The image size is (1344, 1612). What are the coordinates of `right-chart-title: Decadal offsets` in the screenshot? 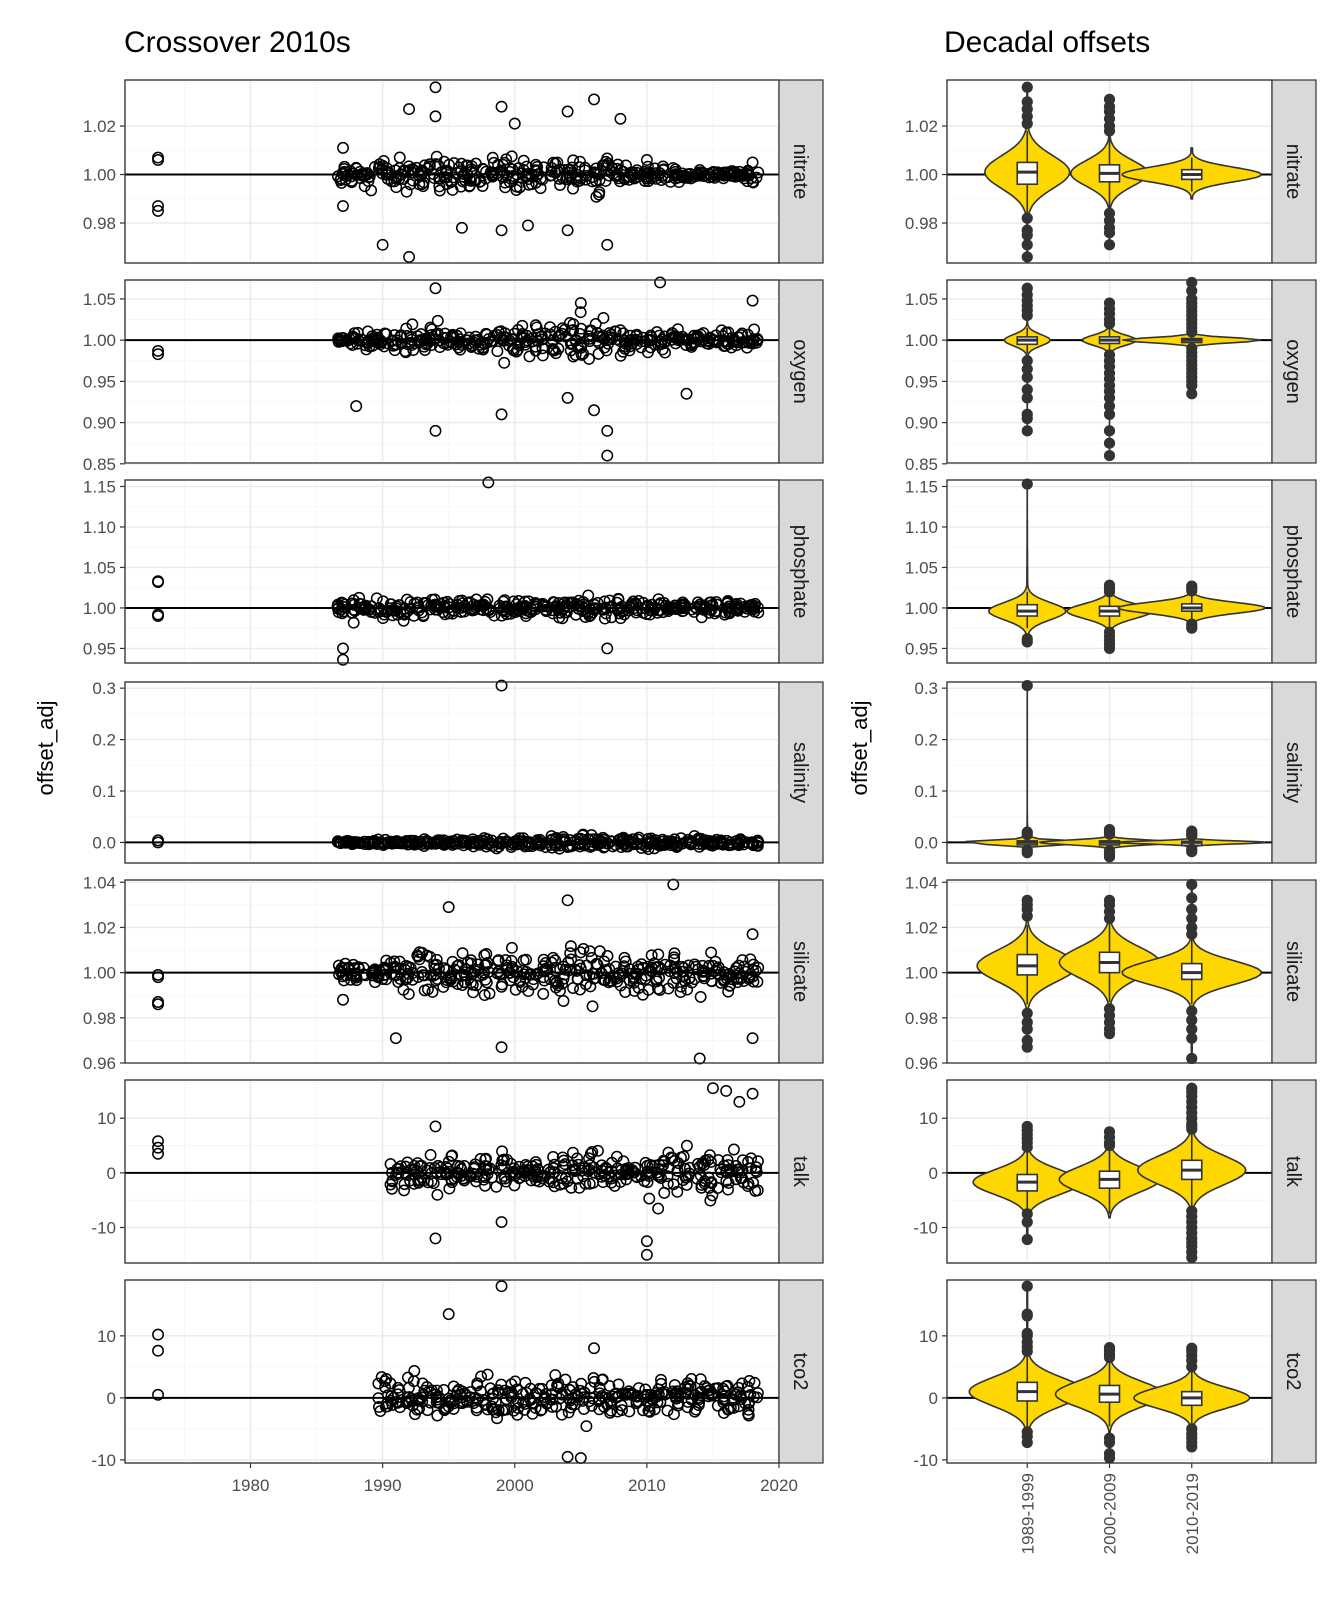 It's located at (1047, 42).